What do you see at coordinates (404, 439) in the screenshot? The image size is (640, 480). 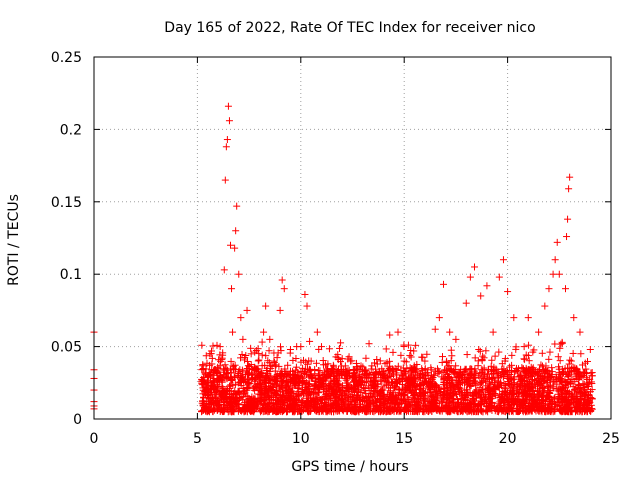 I see `x-tick-label: 15` at bounding box center [404, 439].